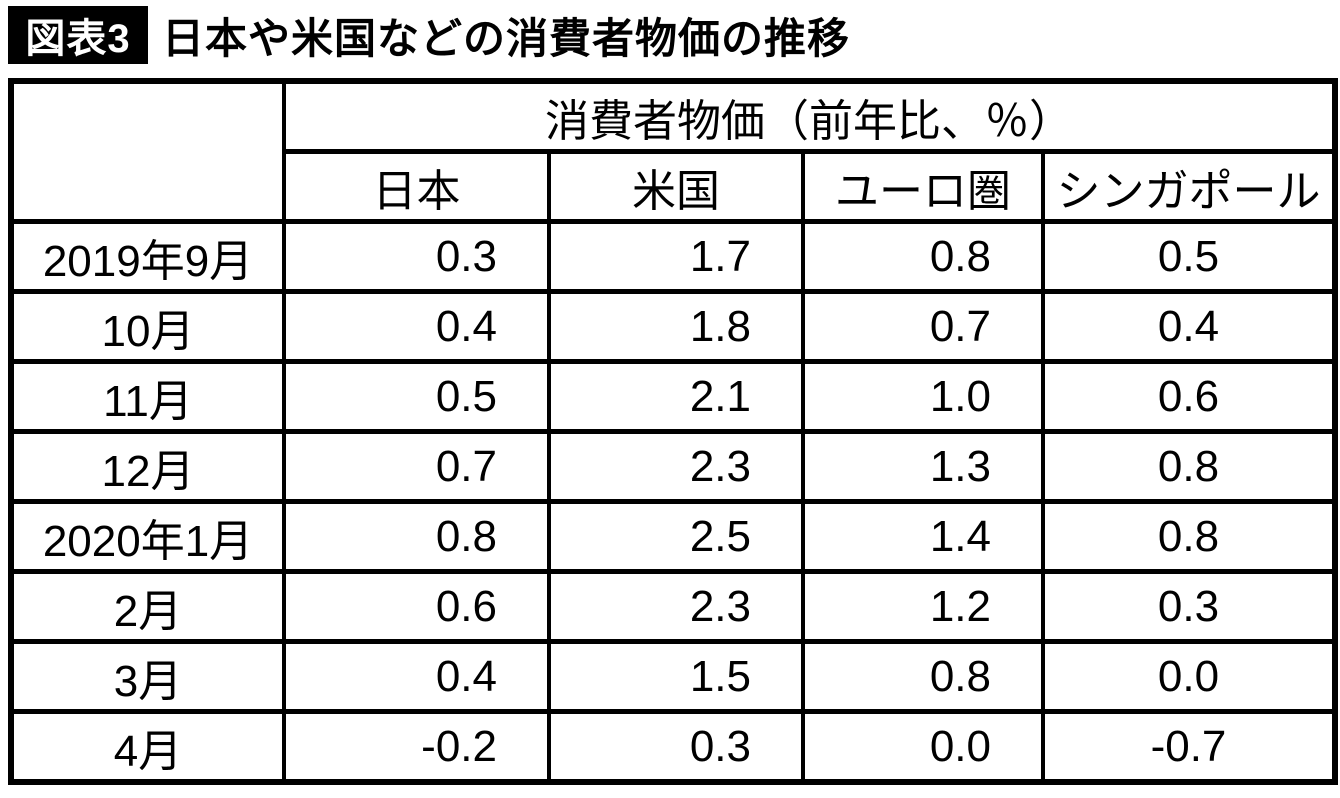 The width and height of the screenshot is (1340, 798). I want to click on row-label: 11月, so click(147, 396).